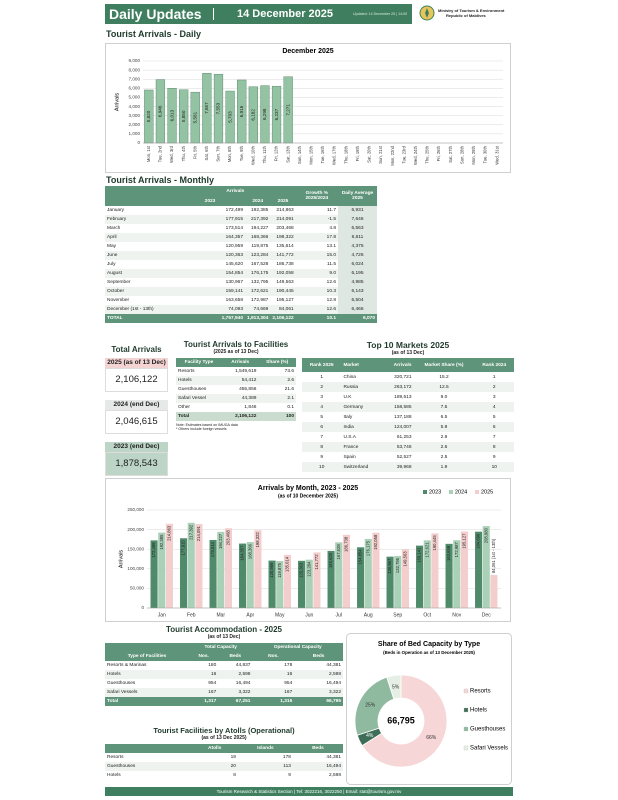  I want to click on table-row: Resorts 19 178 44,381, so click(224, 757).